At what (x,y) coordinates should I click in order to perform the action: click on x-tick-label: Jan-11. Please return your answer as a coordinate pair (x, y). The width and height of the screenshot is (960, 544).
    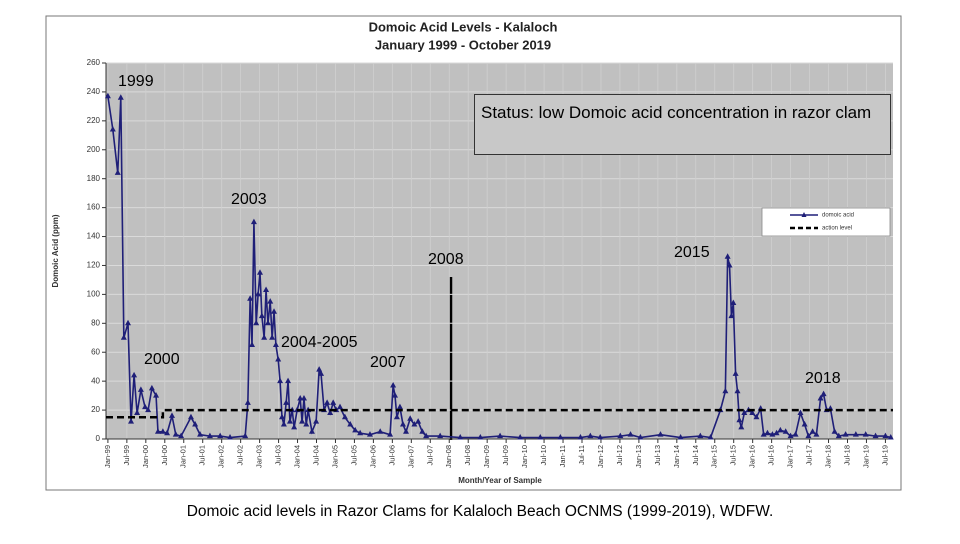
    Looking at the image, I should click on (562, 456).